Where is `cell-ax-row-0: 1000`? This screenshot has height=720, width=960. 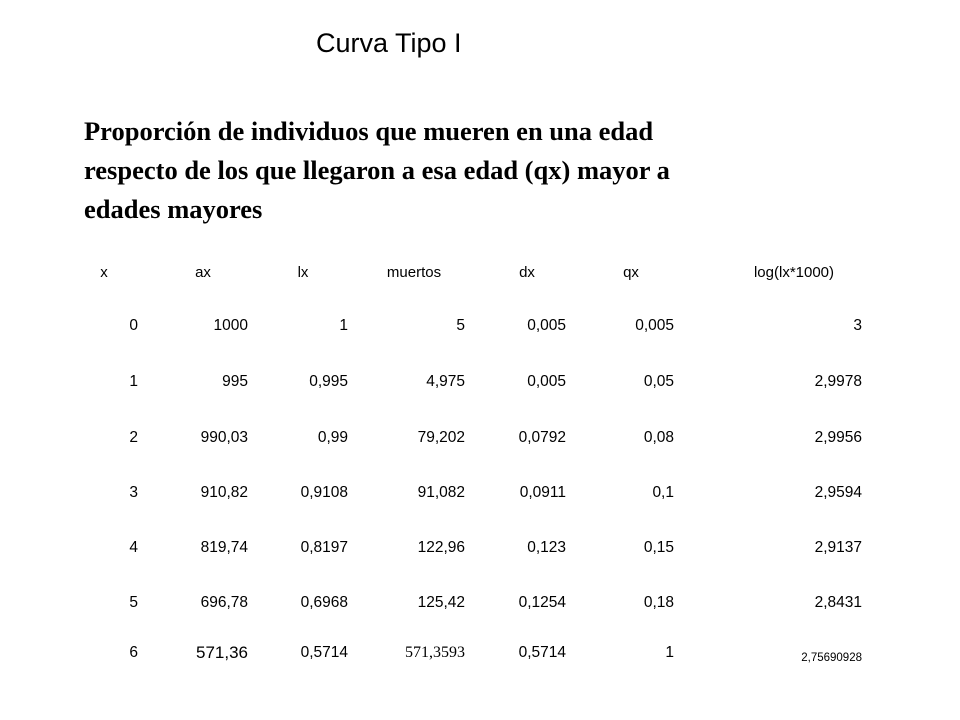
cell-ax-row-0: 1000 is located at coordinates (230, 325).